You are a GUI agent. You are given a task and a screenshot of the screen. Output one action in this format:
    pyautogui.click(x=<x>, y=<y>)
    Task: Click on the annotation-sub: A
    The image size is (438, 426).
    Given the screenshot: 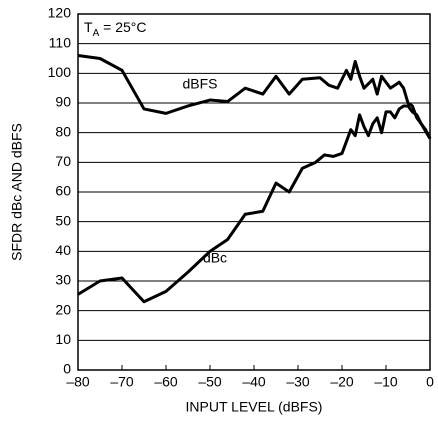 What is the action you would take?
    pyautogui.click(x=96, y=33)
    